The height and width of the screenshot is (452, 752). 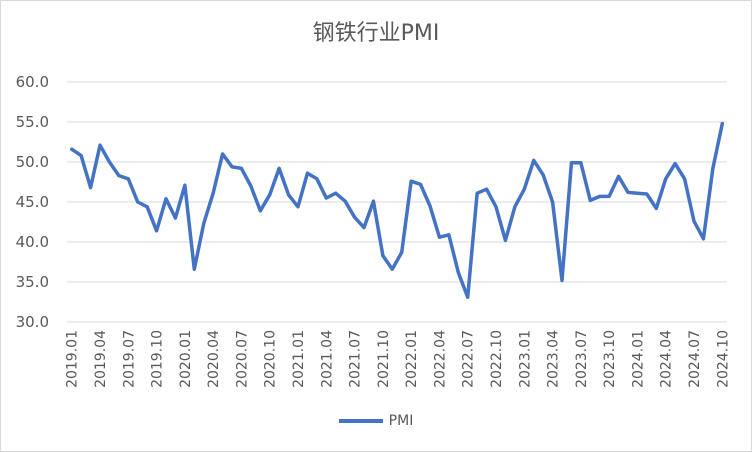 What do you see at coordinates (440, 359) in the screenshot?
I see `x-tick-label: 2022.04` at bounding box center [440, 359].